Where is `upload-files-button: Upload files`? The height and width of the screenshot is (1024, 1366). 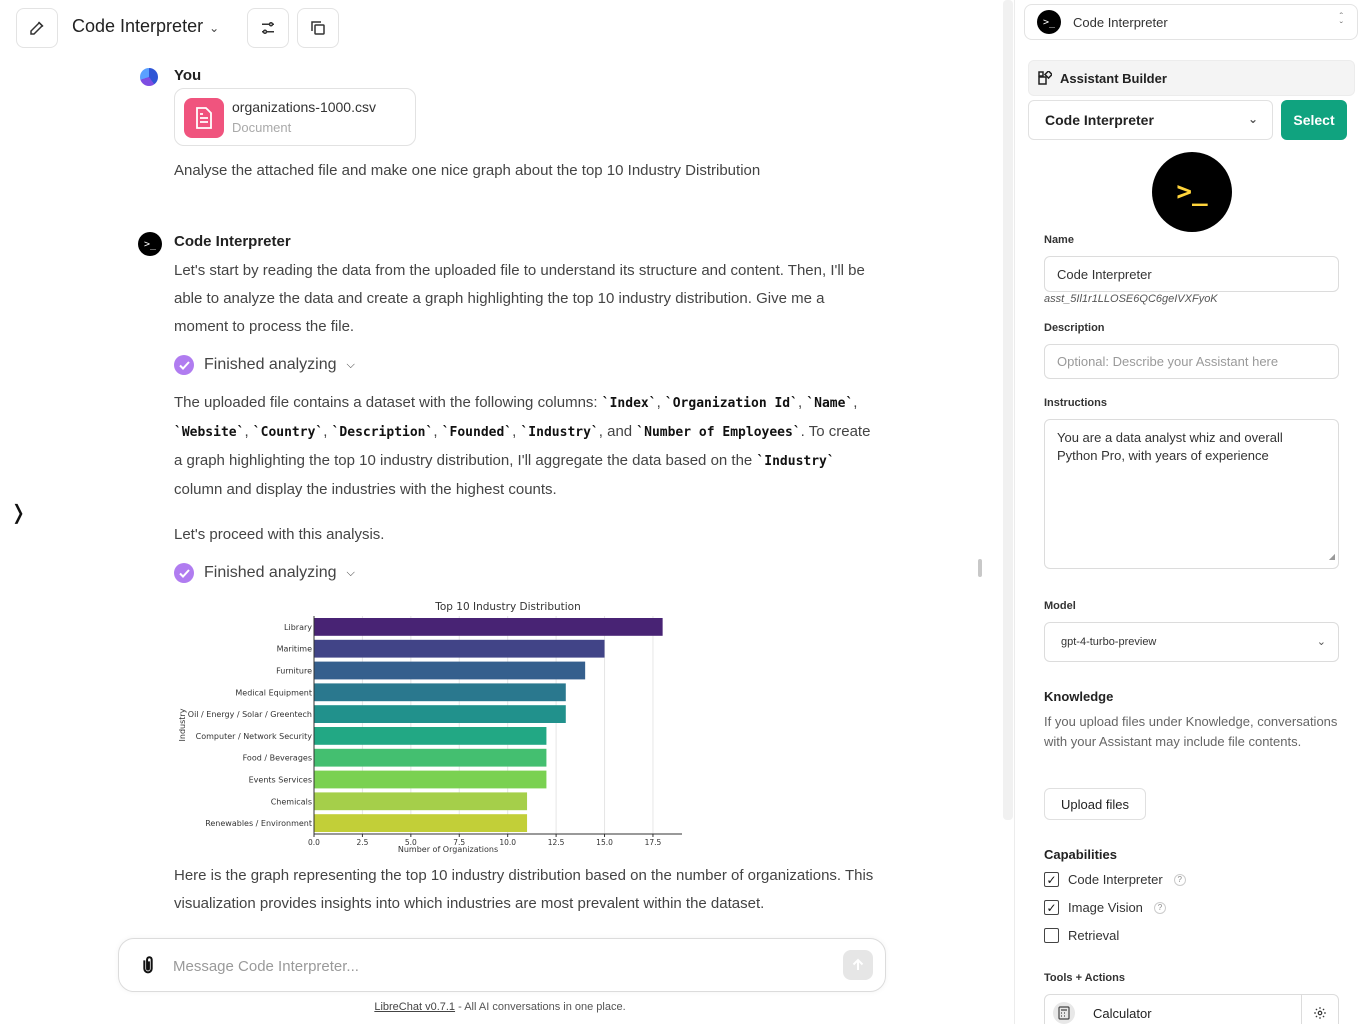 upload-files-button: Upload files is located at coordinates (1095, 804).